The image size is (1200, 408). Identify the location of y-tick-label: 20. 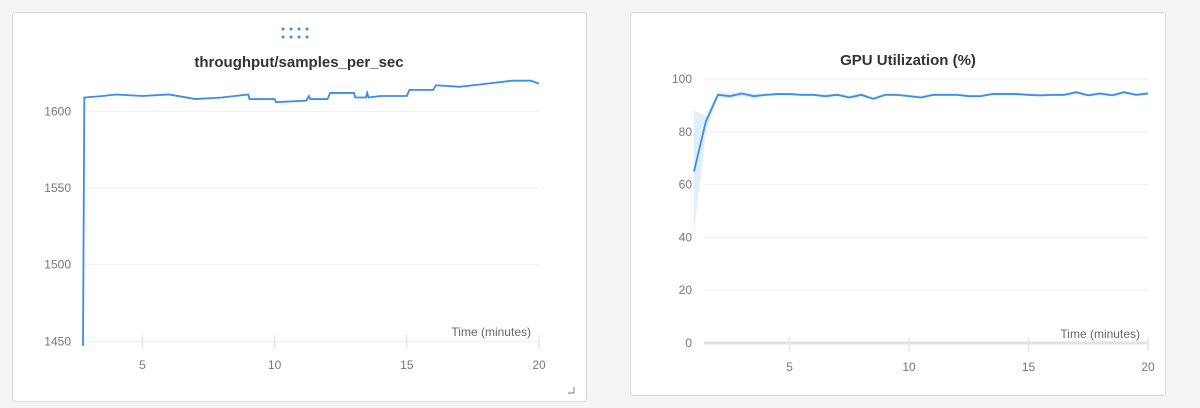
(686, 290).